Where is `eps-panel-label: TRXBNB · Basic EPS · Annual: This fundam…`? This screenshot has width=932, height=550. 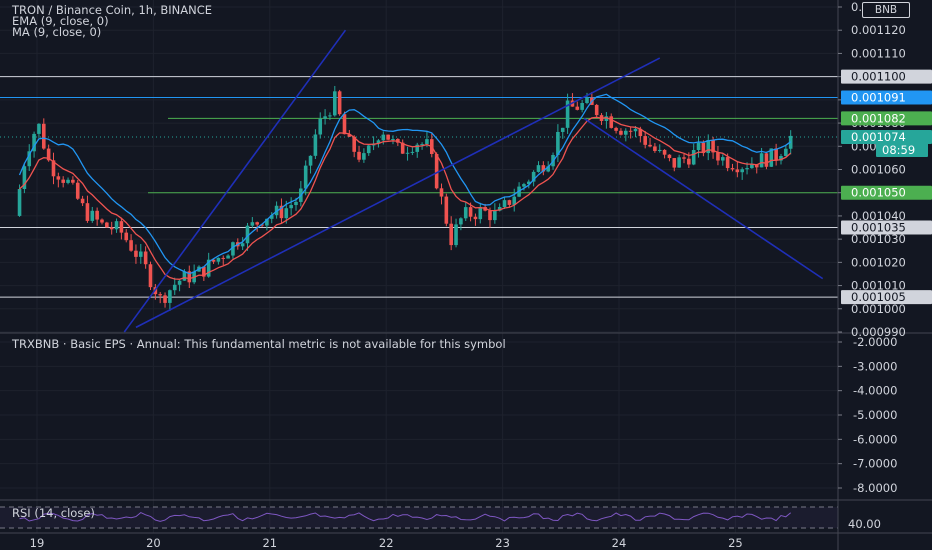 eps-panel-label: TRXBNB · Basic EPS · Annual: This fundam… is located at coordinates (259, 344).